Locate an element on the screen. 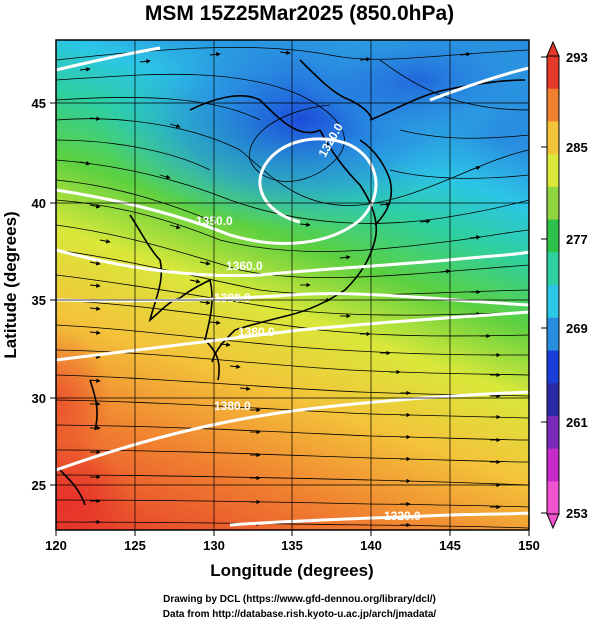 The width and height of the screenshot is (599, 625). colorbar-tick-label: 253 is located at coordinates (577, 513).